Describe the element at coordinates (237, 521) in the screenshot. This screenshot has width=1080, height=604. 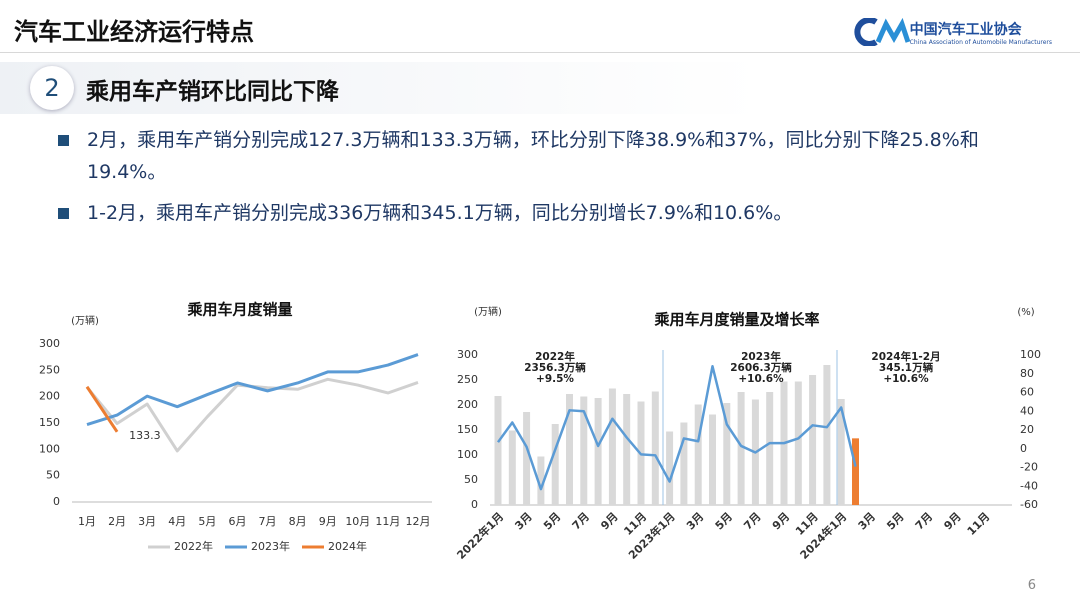
I see `x-tick-label: 6月` at that location.